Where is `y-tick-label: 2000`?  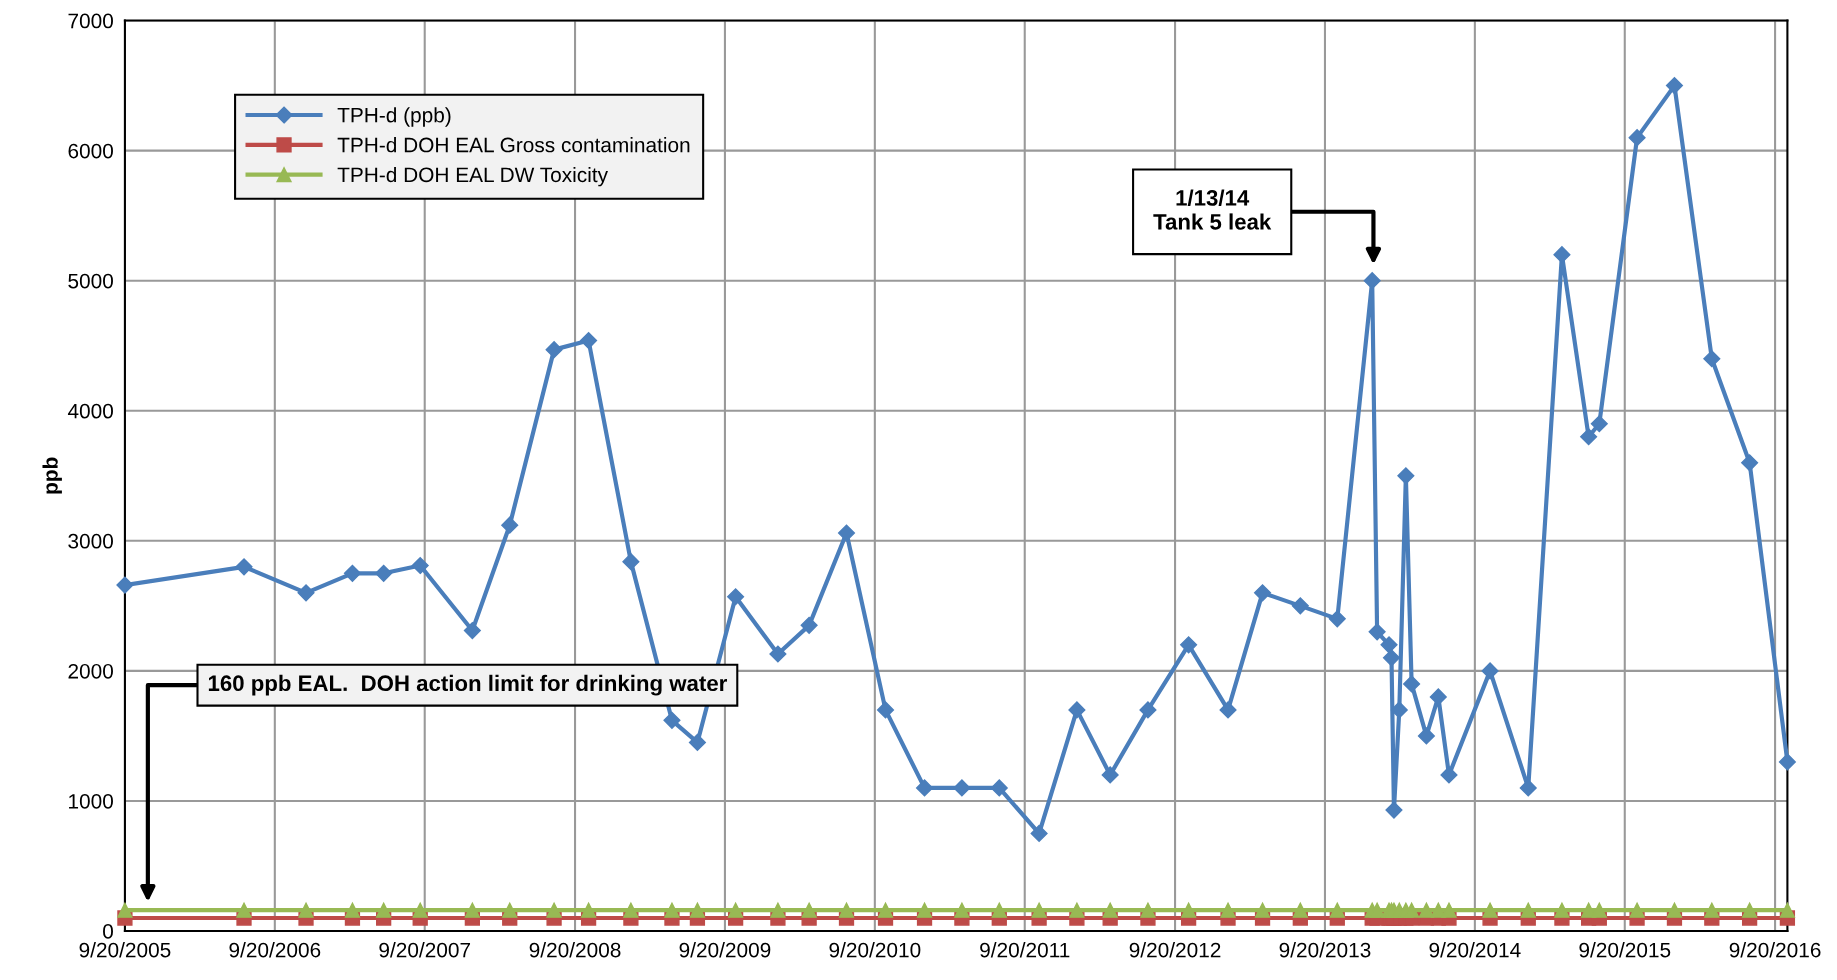 y-tick-label: 2000 is located at coordinates (90, 671).